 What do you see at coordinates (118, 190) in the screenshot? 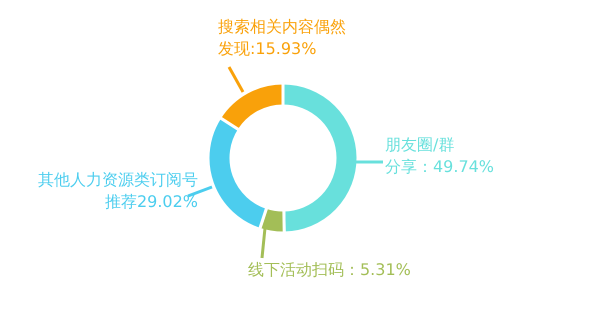
I see `slice-label: 其他人力资源类订阅号推荐29.02%` at bounding box center [118, 190].